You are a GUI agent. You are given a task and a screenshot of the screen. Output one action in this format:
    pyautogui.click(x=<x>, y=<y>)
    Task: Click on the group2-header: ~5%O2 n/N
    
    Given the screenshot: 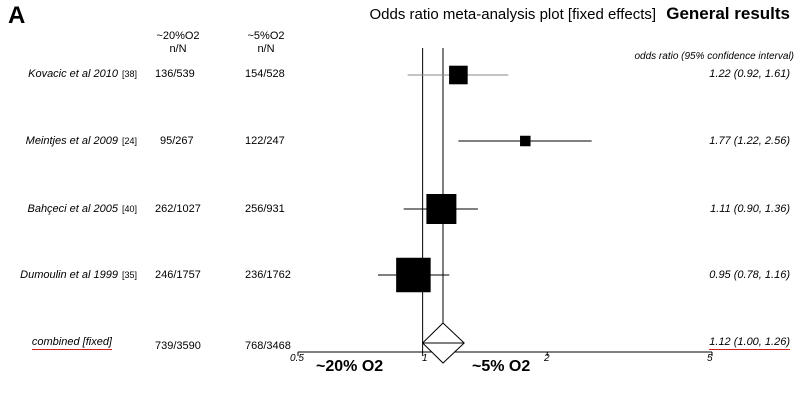 What is the action you would take?
    pyautogui.click(x=266, y=43)
    